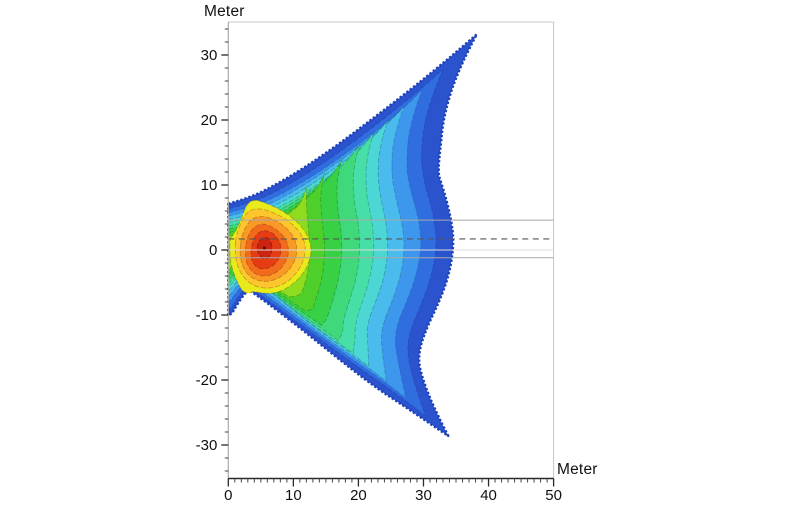 The height and width of the screenshot is (506, 800). What do you see at coordinates (423, 495) in the screenshot?
I see `x-tick-label: 30` at bounding box center [423, 495].